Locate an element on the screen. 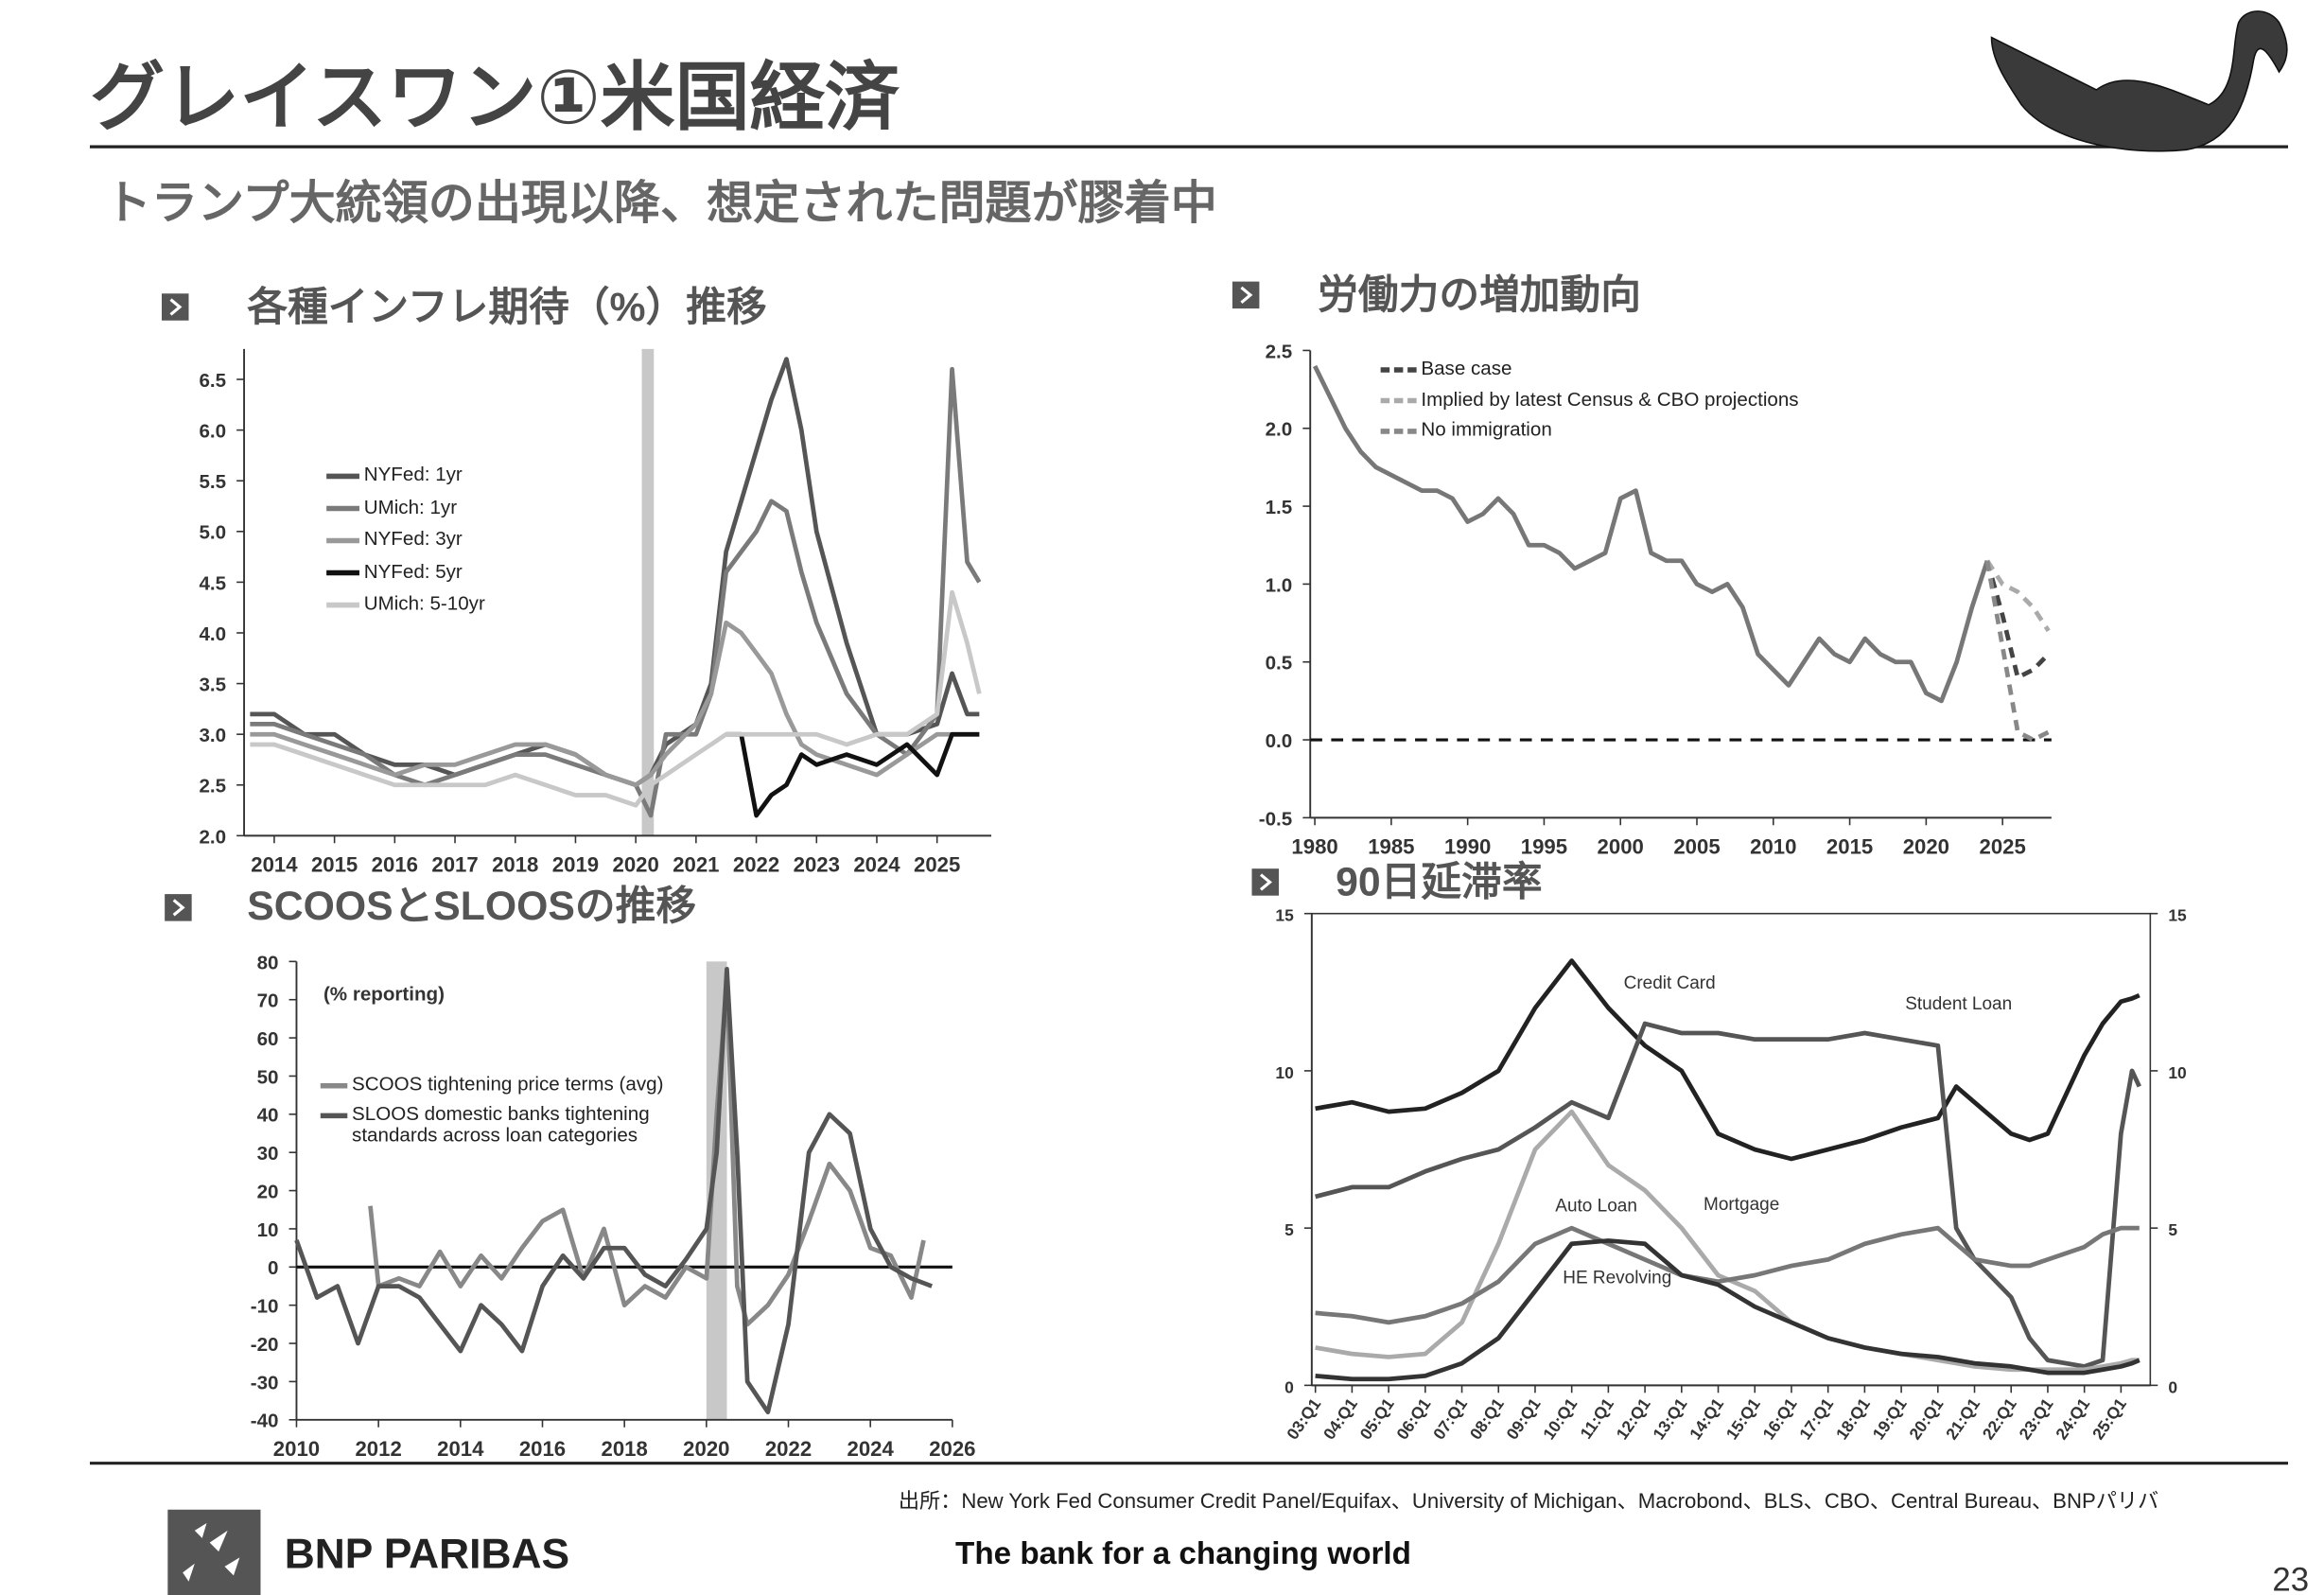  legend-label-box: NYFed: 5yr is located at coordinates (413, 571).